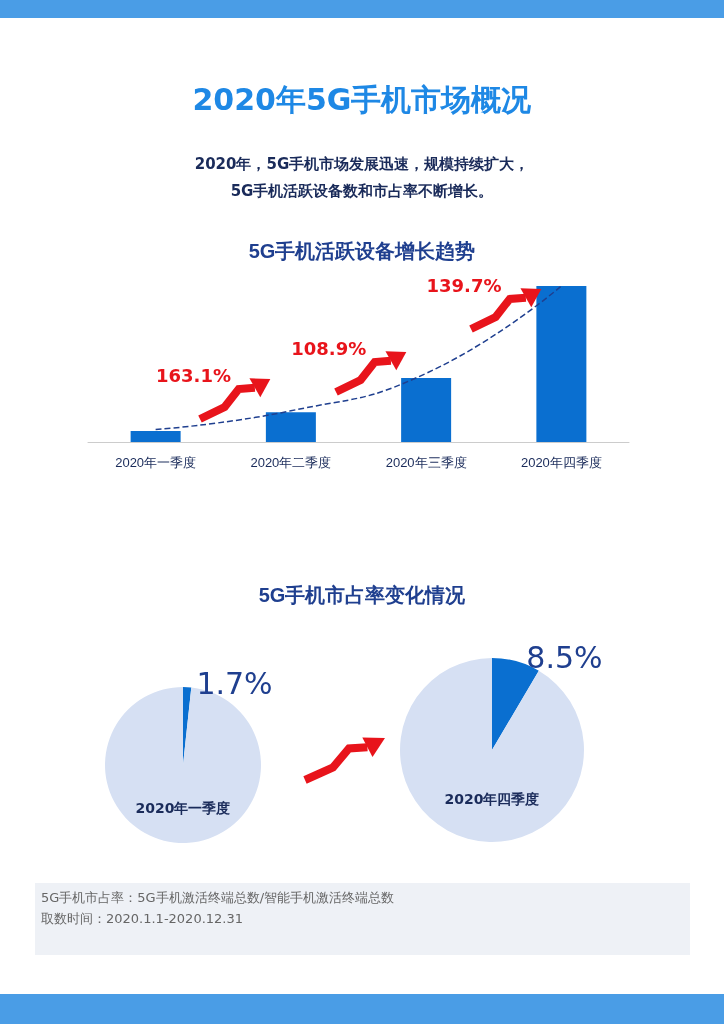 The image size is (724, 1024). I want to click on x-tick-label: 2020年二季度, so click(291, 462).